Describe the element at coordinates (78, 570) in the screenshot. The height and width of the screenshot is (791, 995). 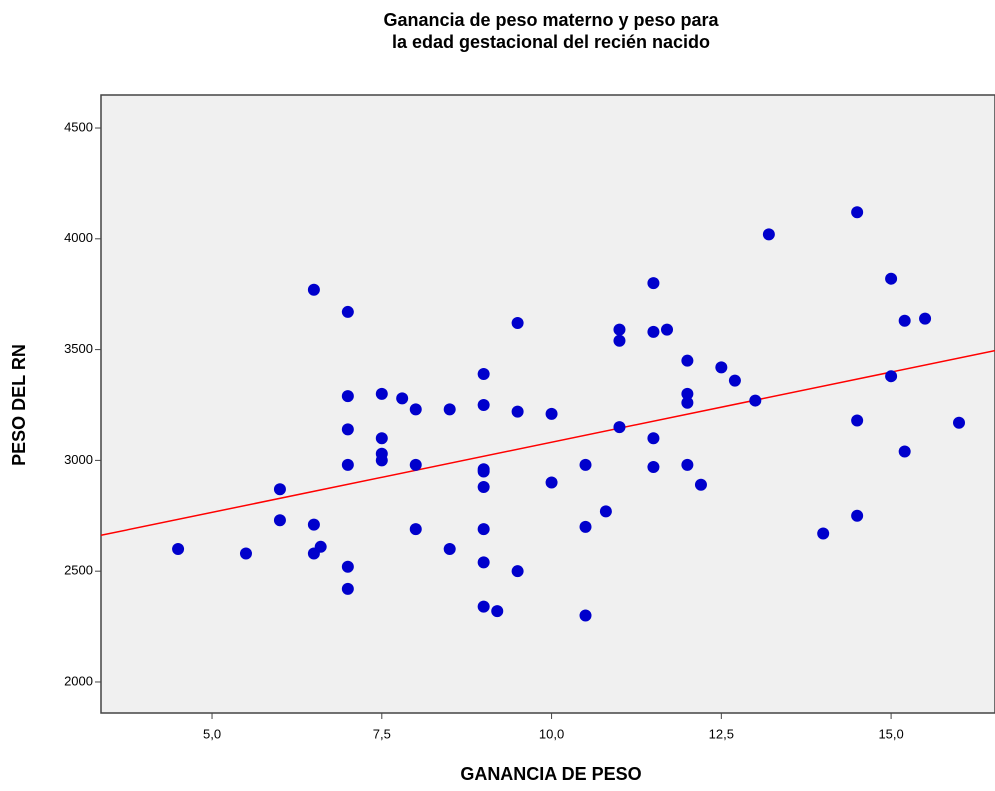
I see `y-tick-label: 2500` at that location.